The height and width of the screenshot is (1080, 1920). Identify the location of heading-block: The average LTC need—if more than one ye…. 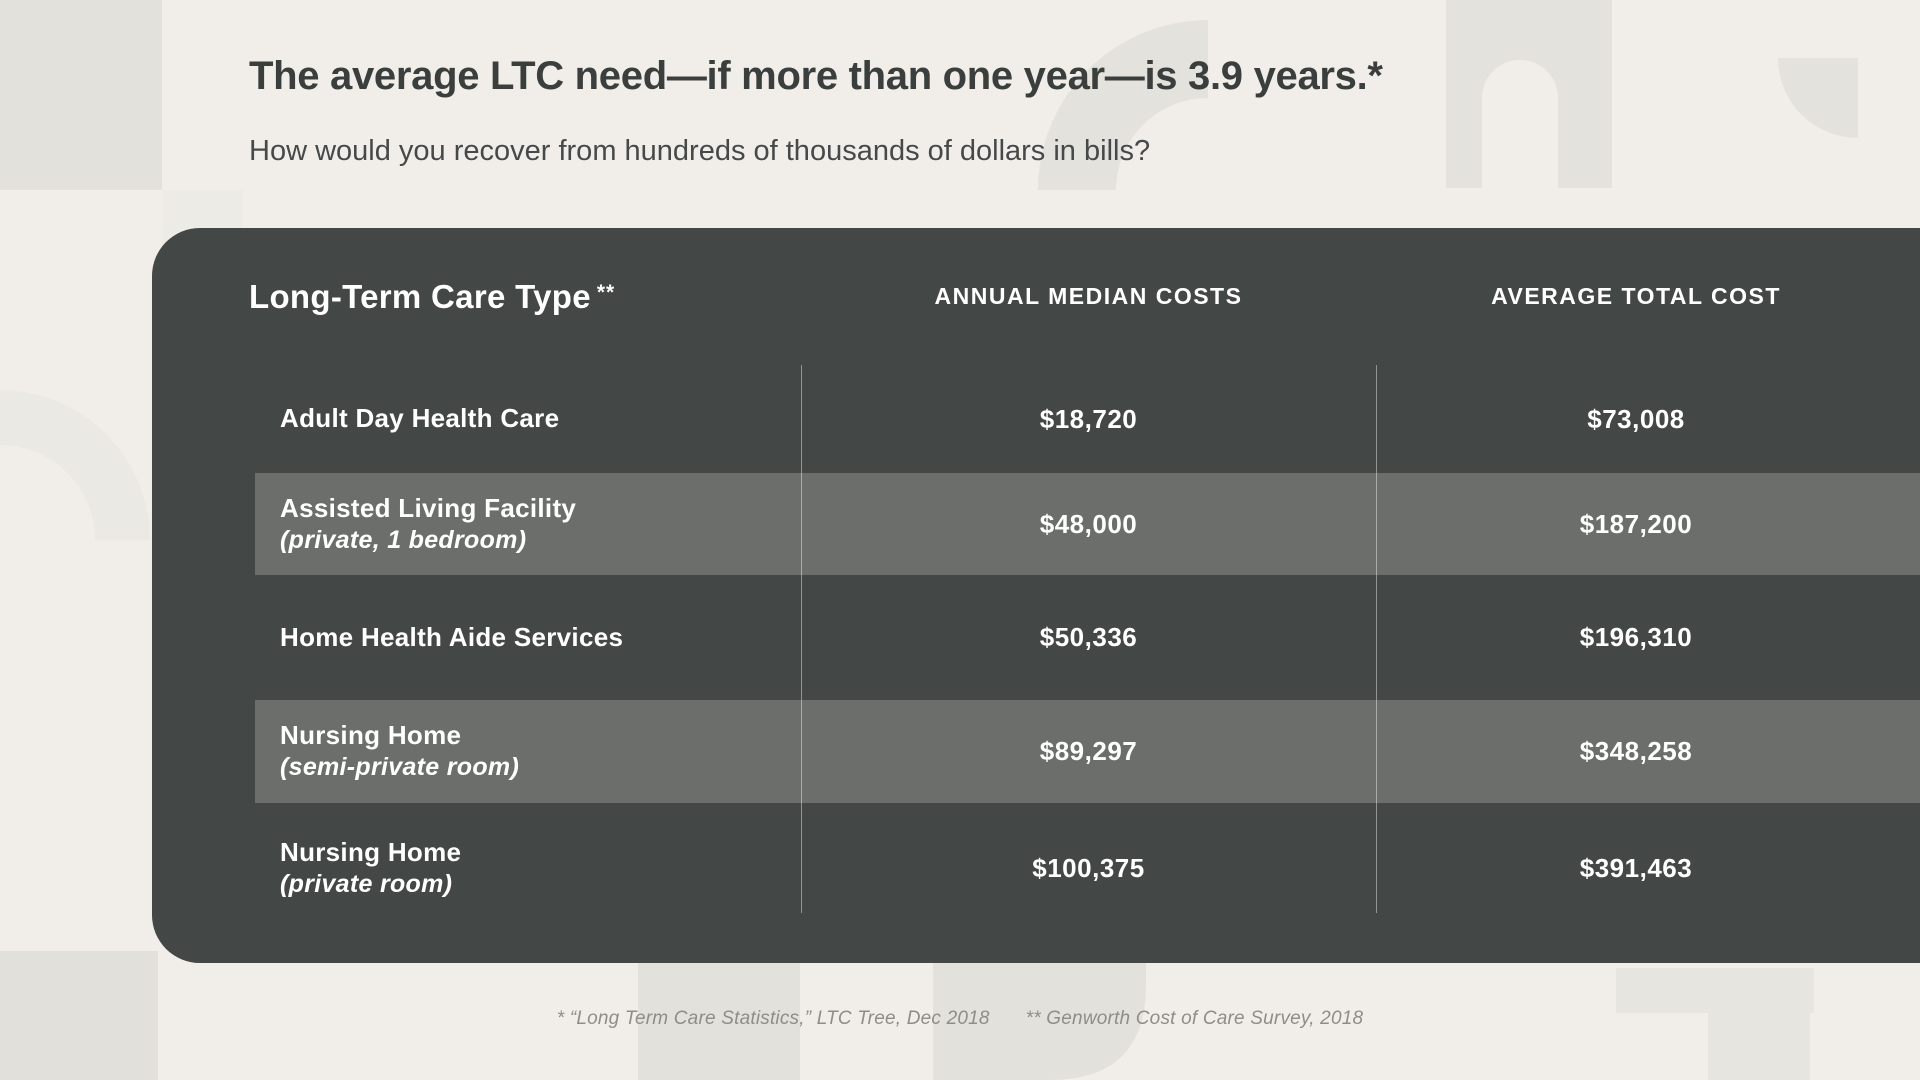
(816, 110).